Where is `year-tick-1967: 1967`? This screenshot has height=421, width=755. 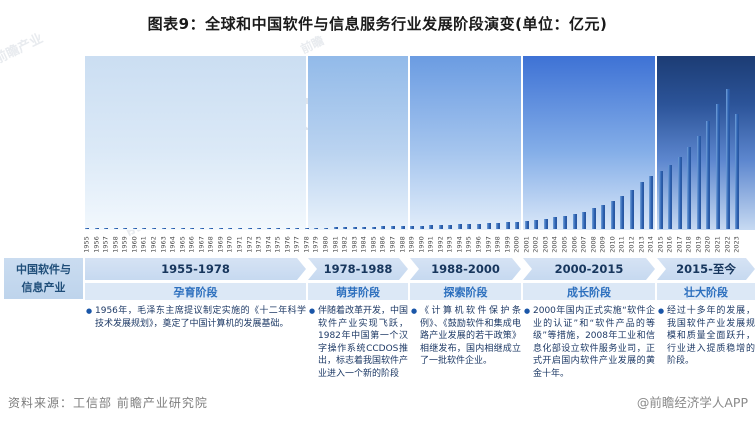
year-tick-1967: 1967 is located at coordinates (201, 244).